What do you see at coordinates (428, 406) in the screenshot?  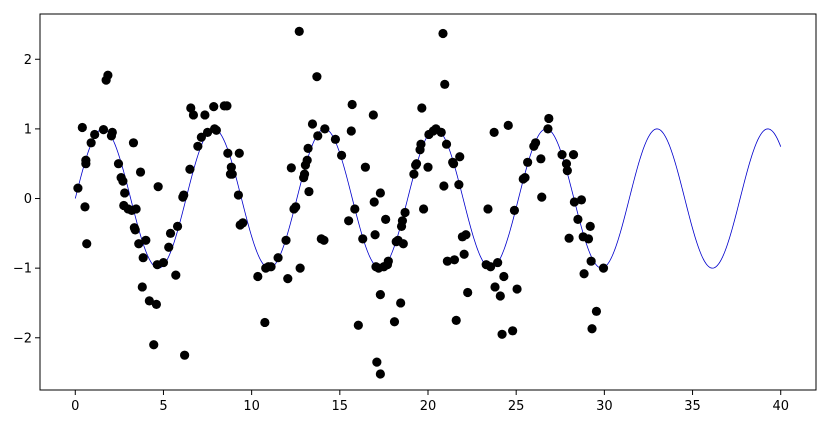 I see `x-tick-label: 20` at bounding box center [428, 406].